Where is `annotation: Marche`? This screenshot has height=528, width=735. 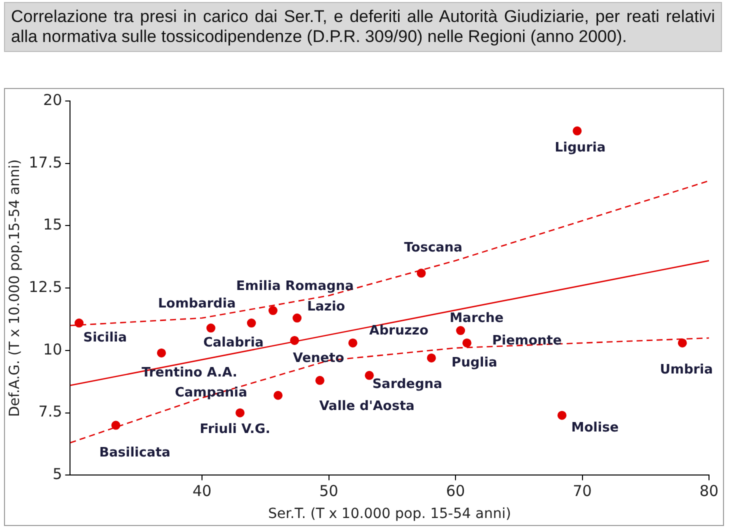 annotation: Marche is located at coordinates (477, 318).